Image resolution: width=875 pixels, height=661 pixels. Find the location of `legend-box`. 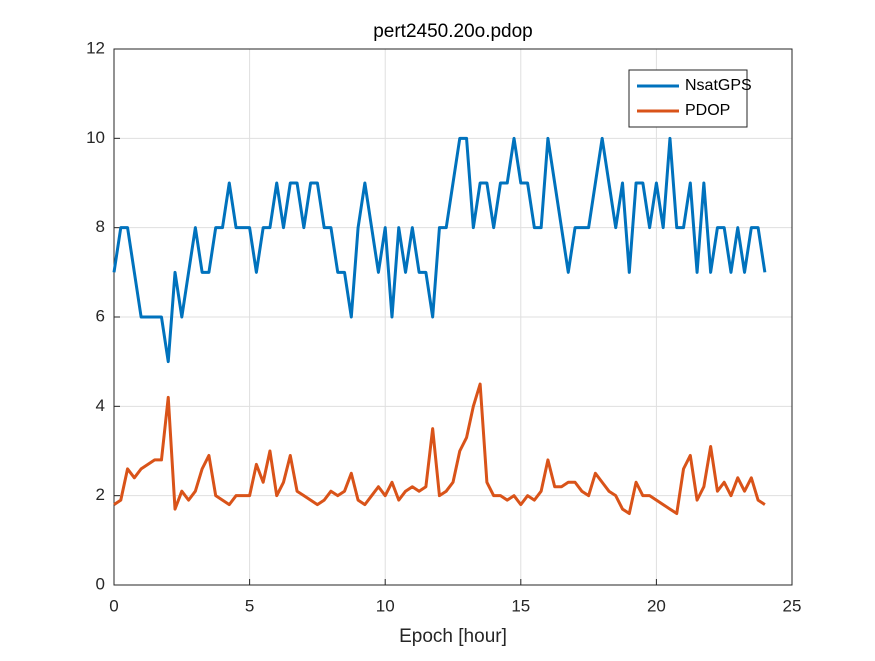

legend-box is located at coordinates (688, 98).